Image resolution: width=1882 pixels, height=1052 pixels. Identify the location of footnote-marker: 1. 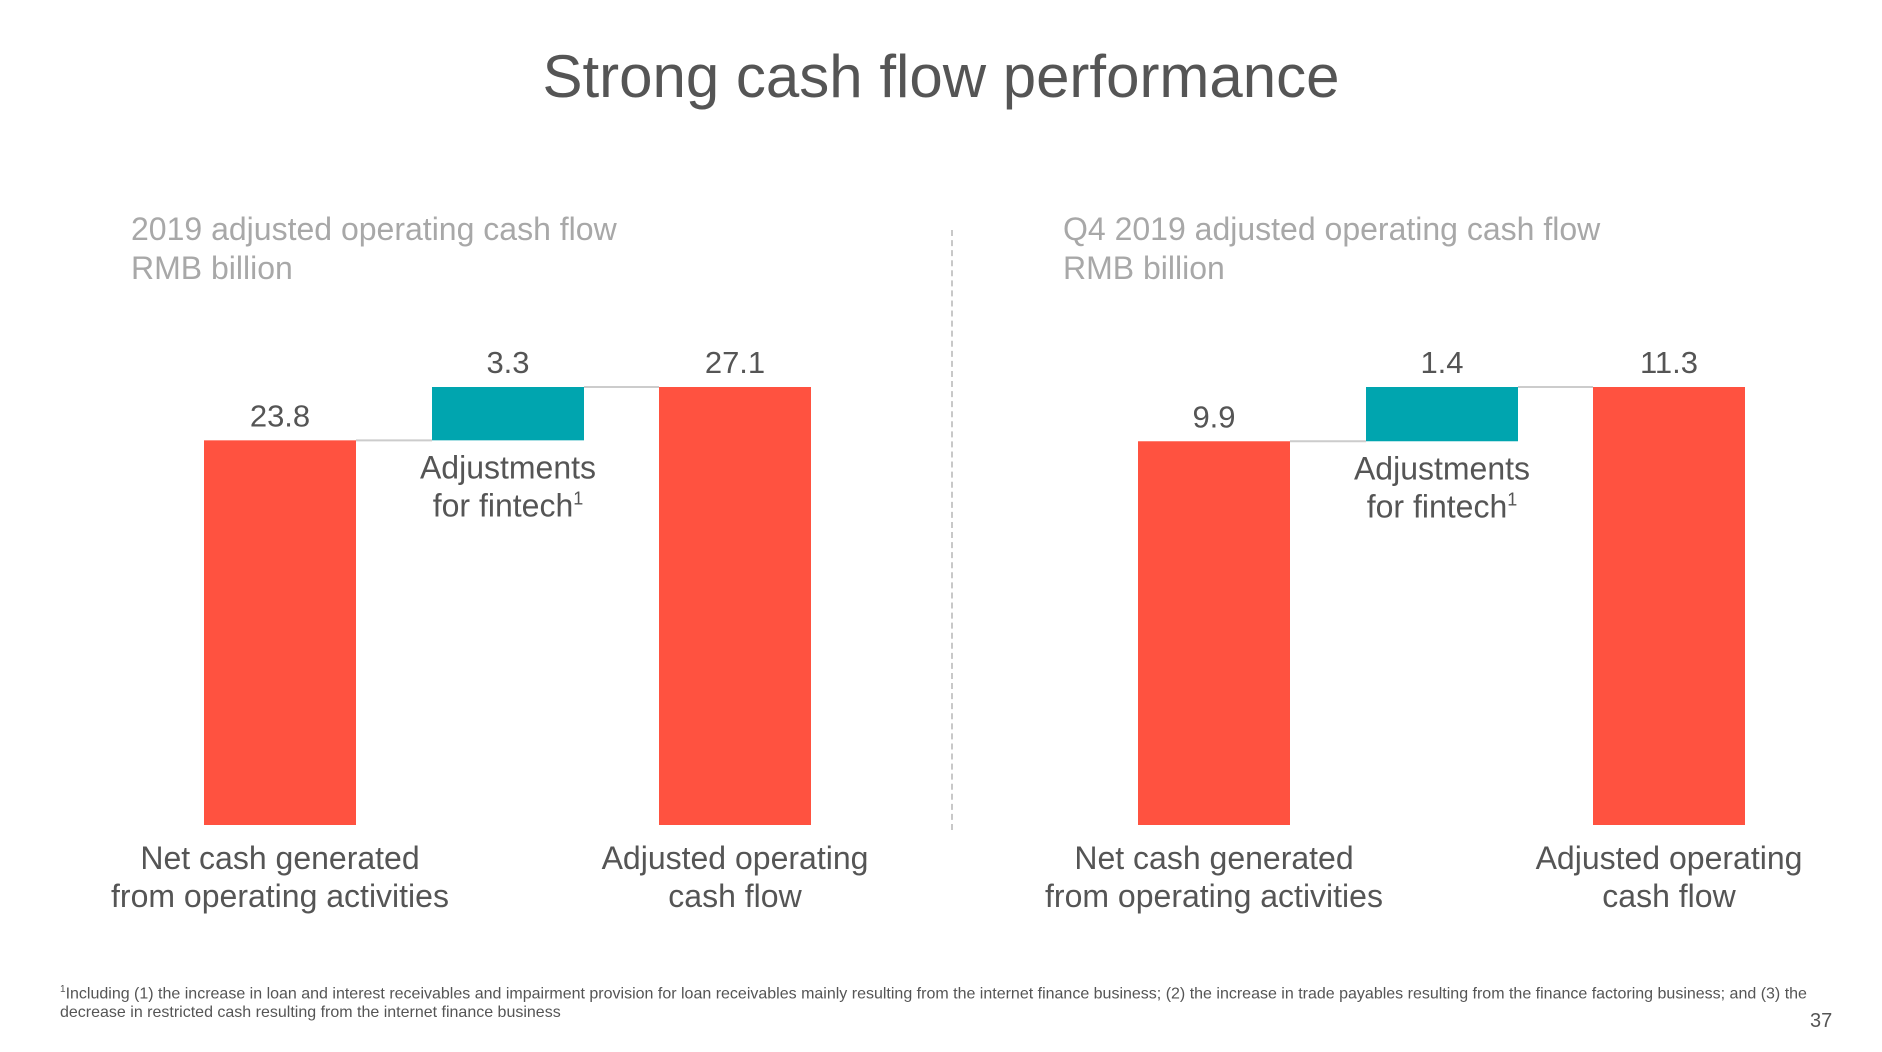
(63, 989).